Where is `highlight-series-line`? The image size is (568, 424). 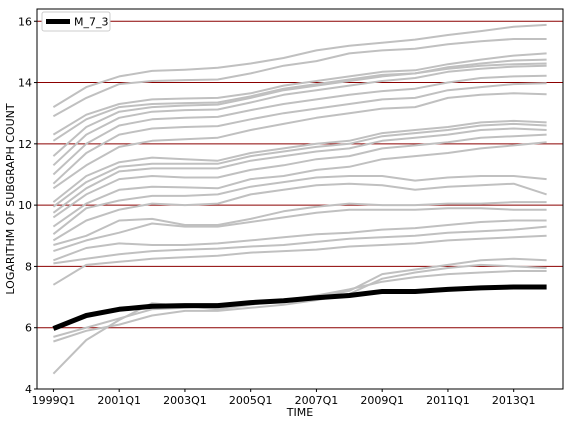 highlight-series-line is located at coordinates (299, 307).